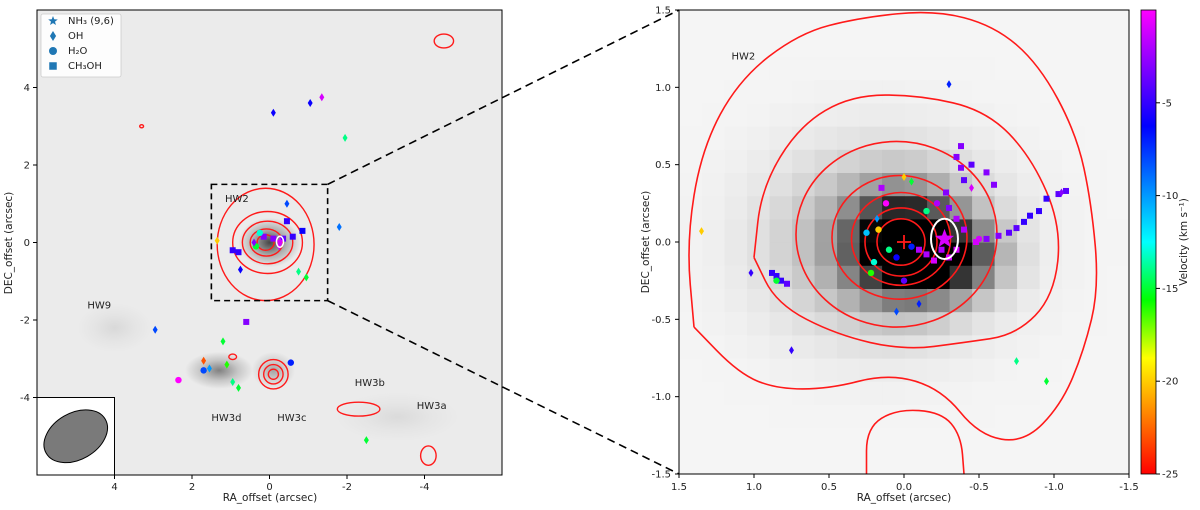 This screenshot has height=510, width=1200. What do you see at coordinates (291, 418) in the screenshot?
I see `region-label: HW3c` at bounding box center [291, 418].